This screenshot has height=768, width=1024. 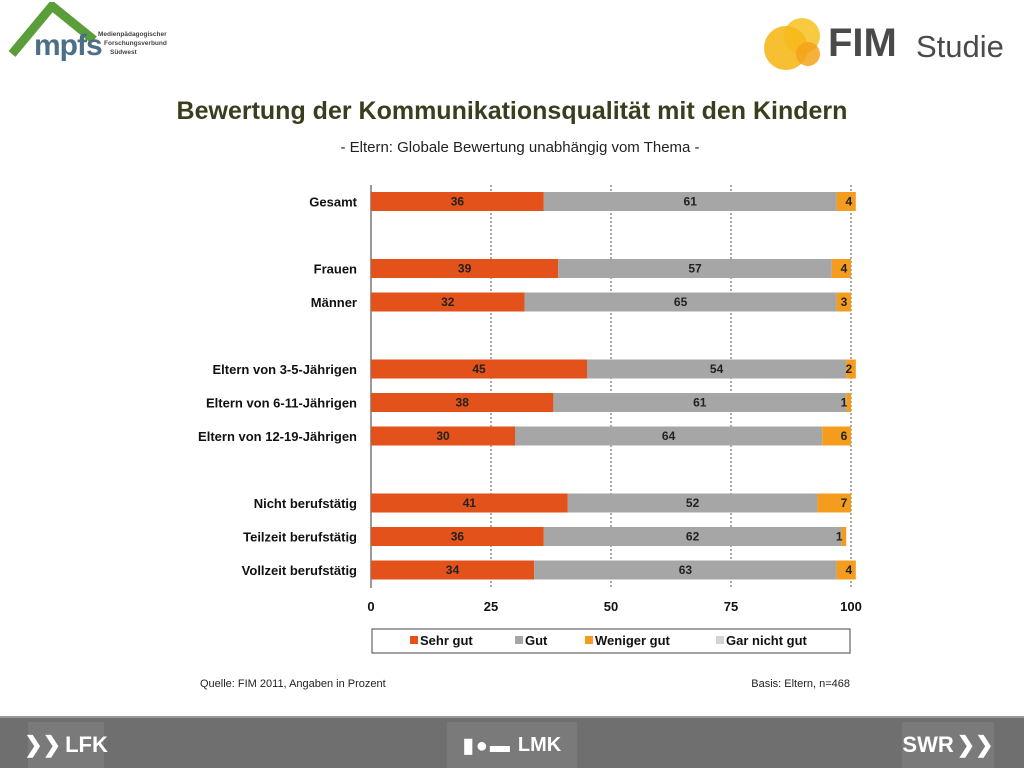 What do you see at coordinates (285, 369) in the screenshot?
I see `category-label: Eltern von 3-5-Jährigen` at bounding box center [285, 369].